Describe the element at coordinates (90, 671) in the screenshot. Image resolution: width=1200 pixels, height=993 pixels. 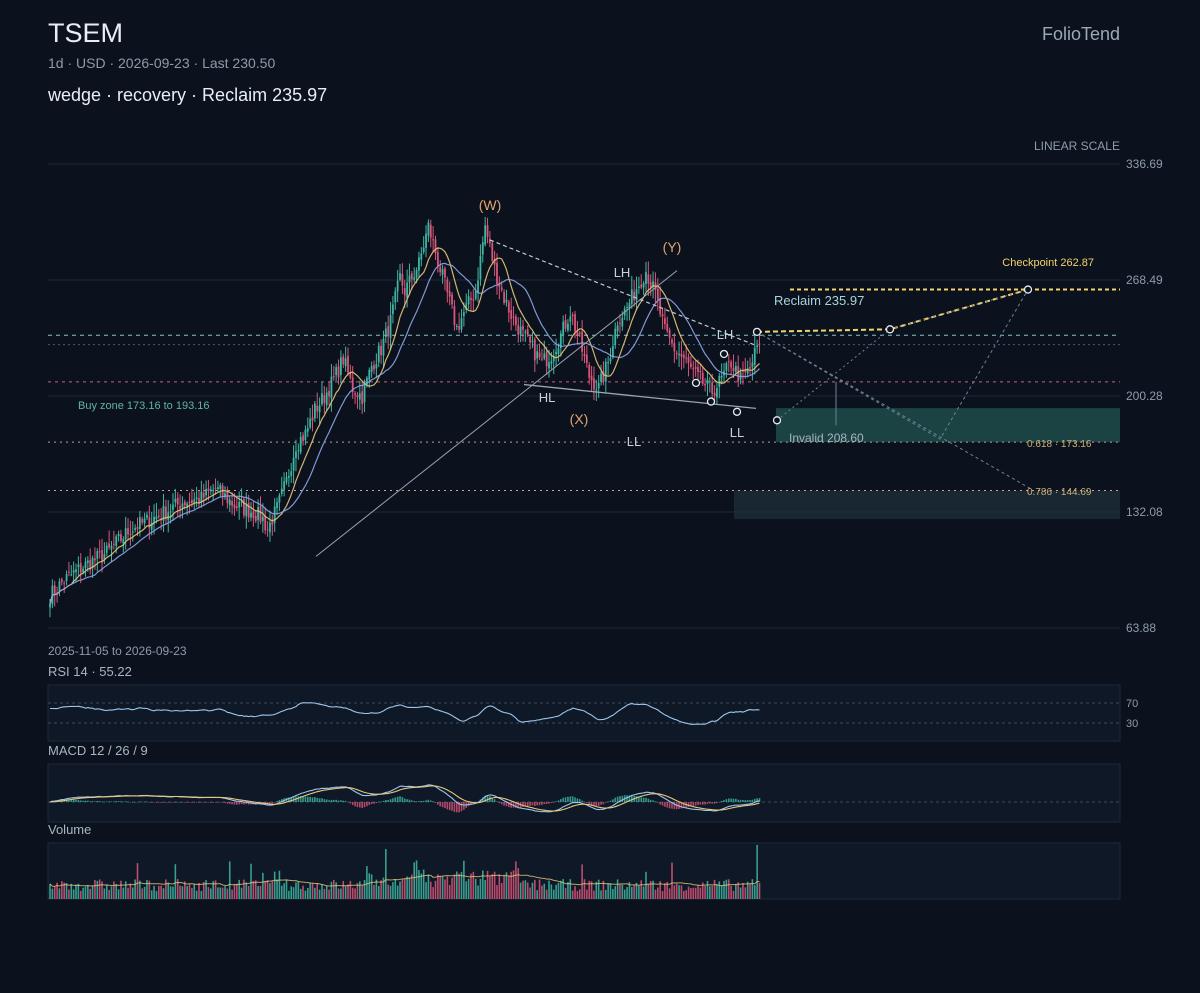
I see `rsi-panel-title: RSI 14 · 55.22` at that location.